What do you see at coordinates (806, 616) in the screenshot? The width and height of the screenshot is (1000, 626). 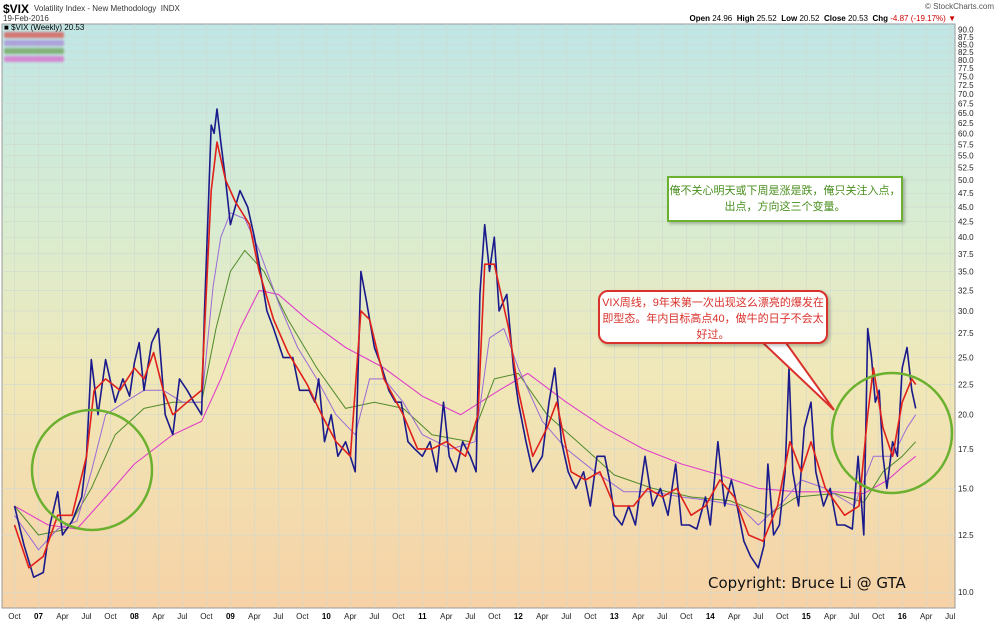 I see `x-tick-label: 15` at bounding box center [806, 616].